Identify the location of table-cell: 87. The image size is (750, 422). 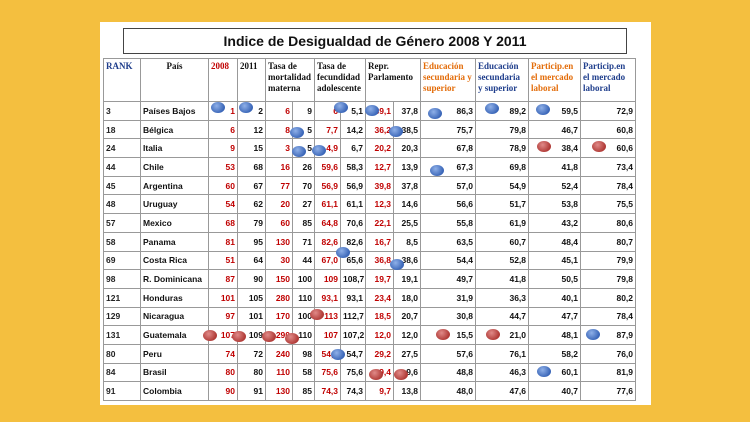
(223, 279).